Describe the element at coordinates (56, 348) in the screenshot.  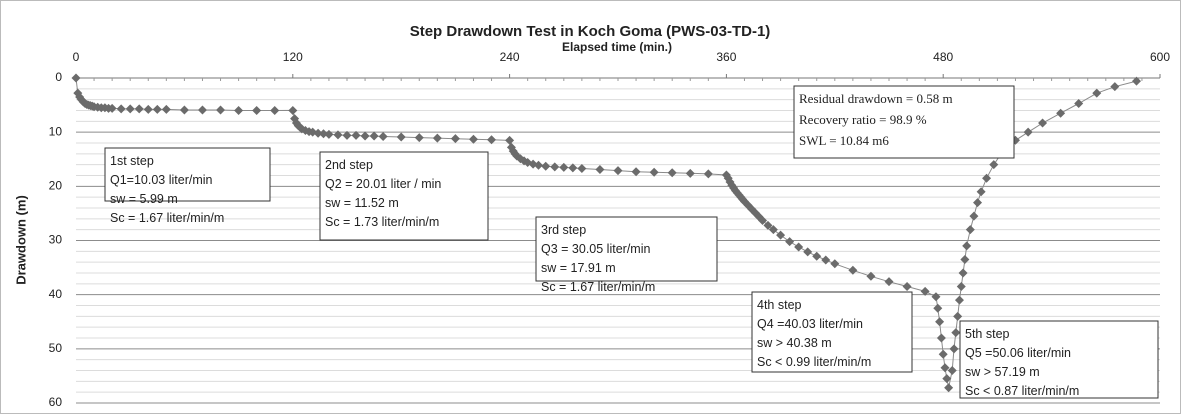
I see `y-tick-label: 50` at that location.